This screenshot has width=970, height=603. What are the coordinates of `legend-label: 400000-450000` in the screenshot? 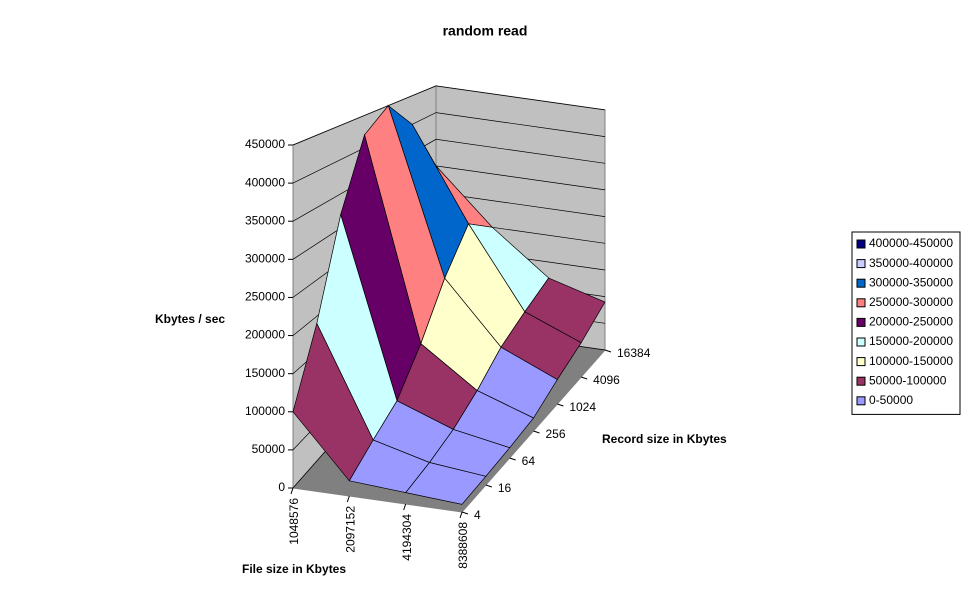 It's located at (911, 243).